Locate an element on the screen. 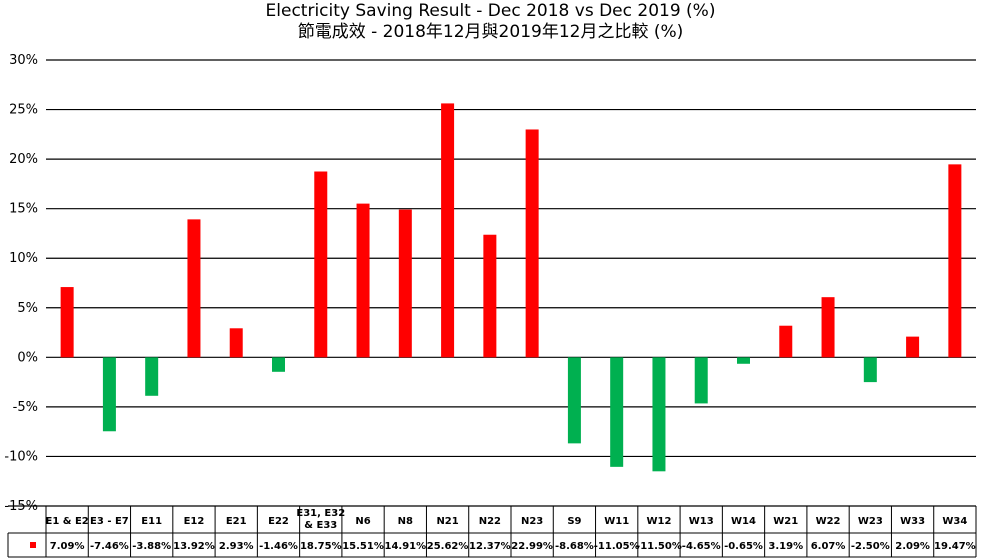  x-tick-label: E31, E32 is located at coordinates (320, 513).